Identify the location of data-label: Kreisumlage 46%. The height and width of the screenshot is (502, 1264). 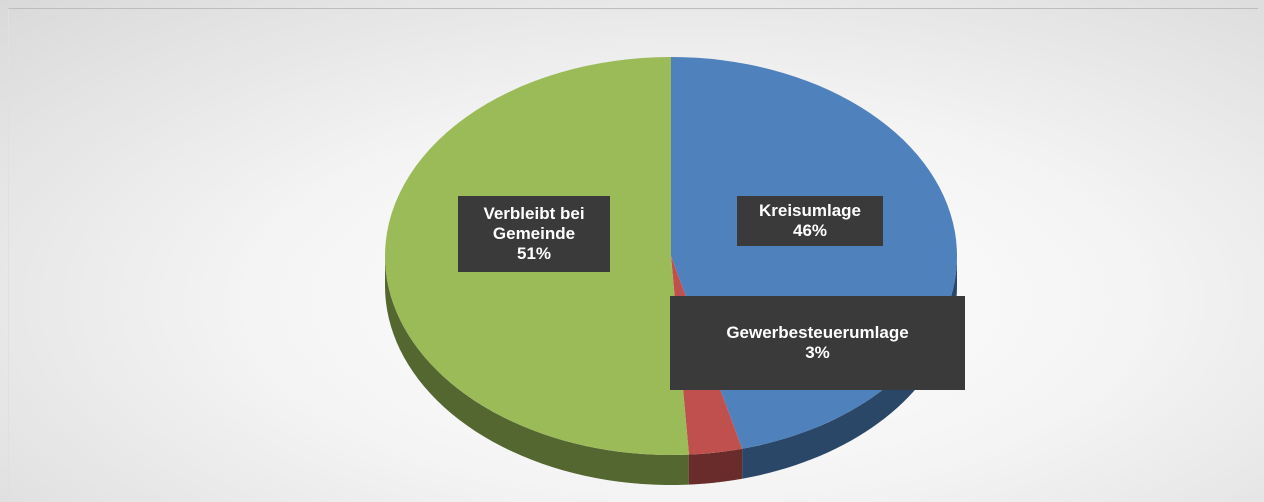
(810, 221).